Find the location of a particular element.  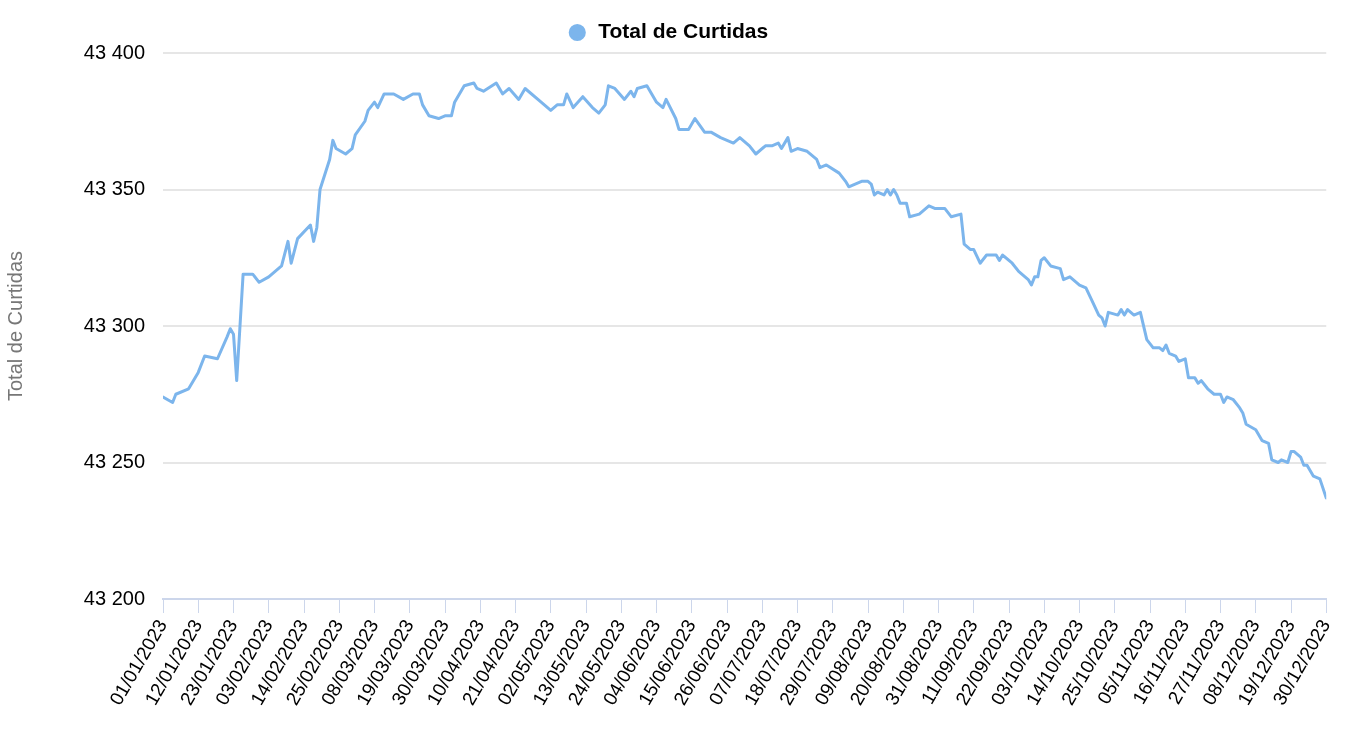

y-tick-label: 43 350 is located at coordinates (114, 188).